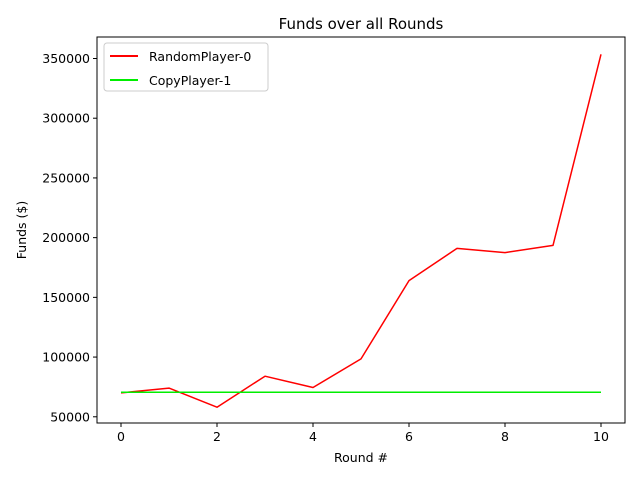  Describe the element at coordinates (363, 433) in the screenshot. I see `x-axis-ticks: 0 2 4 6 8 10` at that location.